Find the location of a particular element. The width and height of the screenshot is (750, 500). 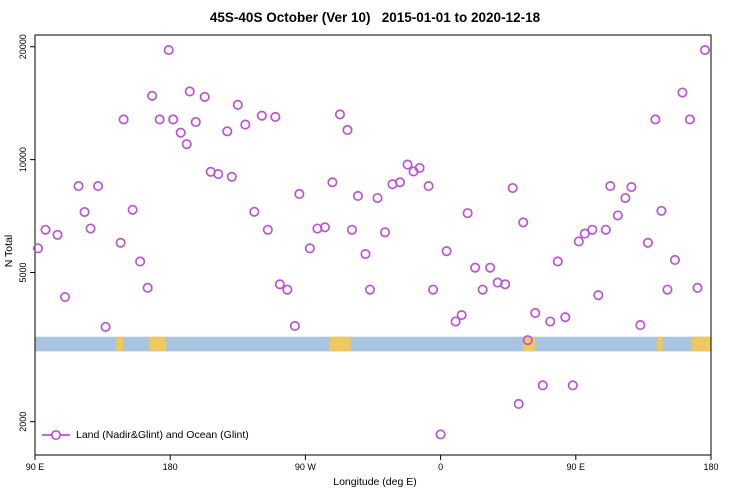

legend-marker-icon is located at coordinates (56, 435).